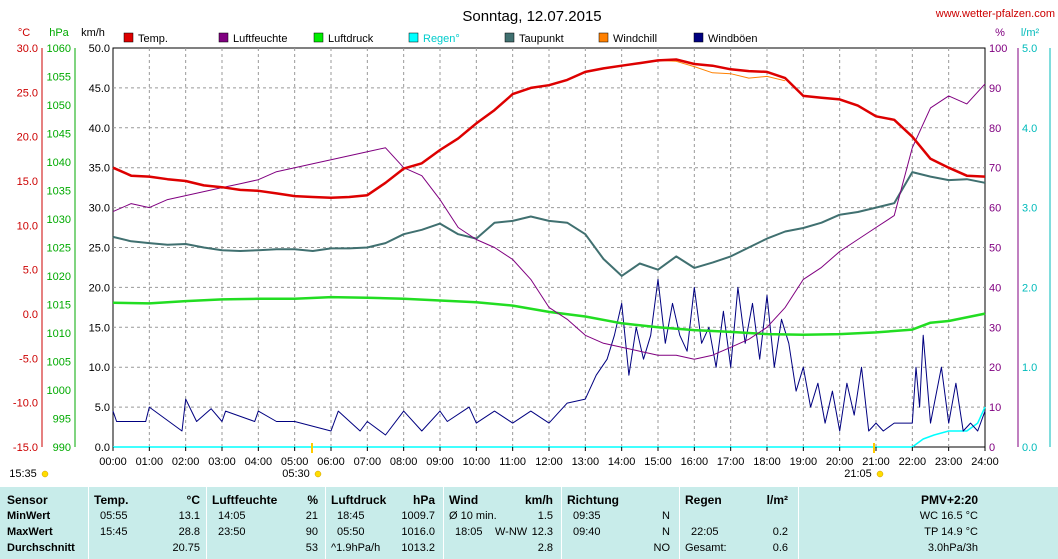 This screenshot has height=559, width=1058. What do you see at coordinates (25, 404) in the screenshot?
I see `temp-tick: -10.0` at bounding box center [25, 404].